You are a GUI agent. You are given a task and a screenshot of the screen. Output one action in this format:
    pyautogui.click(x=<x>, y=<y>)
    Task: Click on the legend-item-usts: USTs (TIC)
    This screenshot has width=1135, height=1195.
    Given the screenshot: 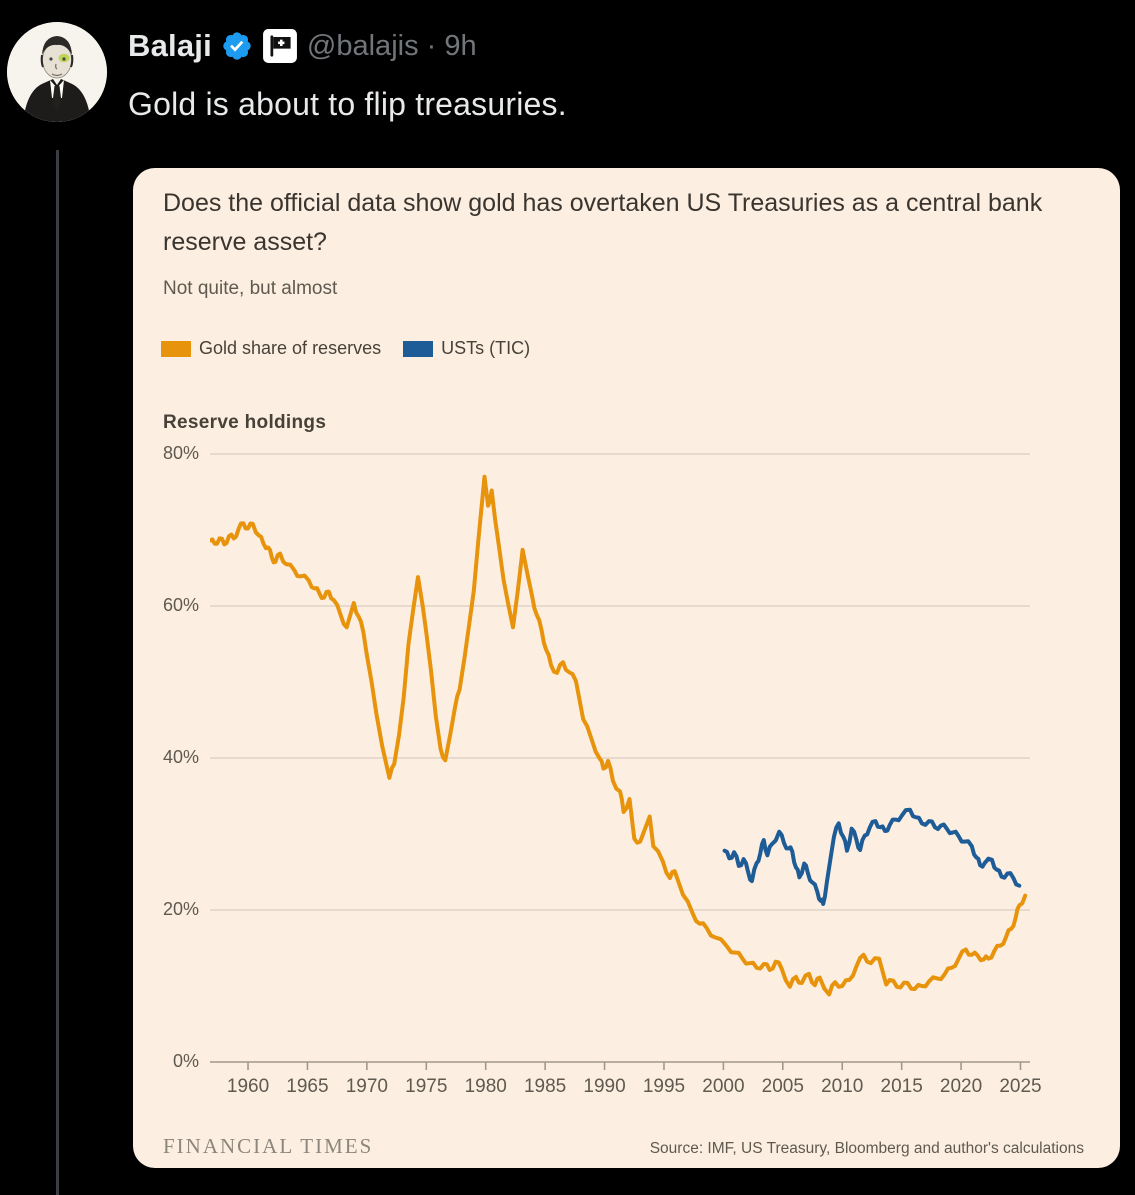 What is the action you would take?
    pyautogui.click(x=466, y=348)
    